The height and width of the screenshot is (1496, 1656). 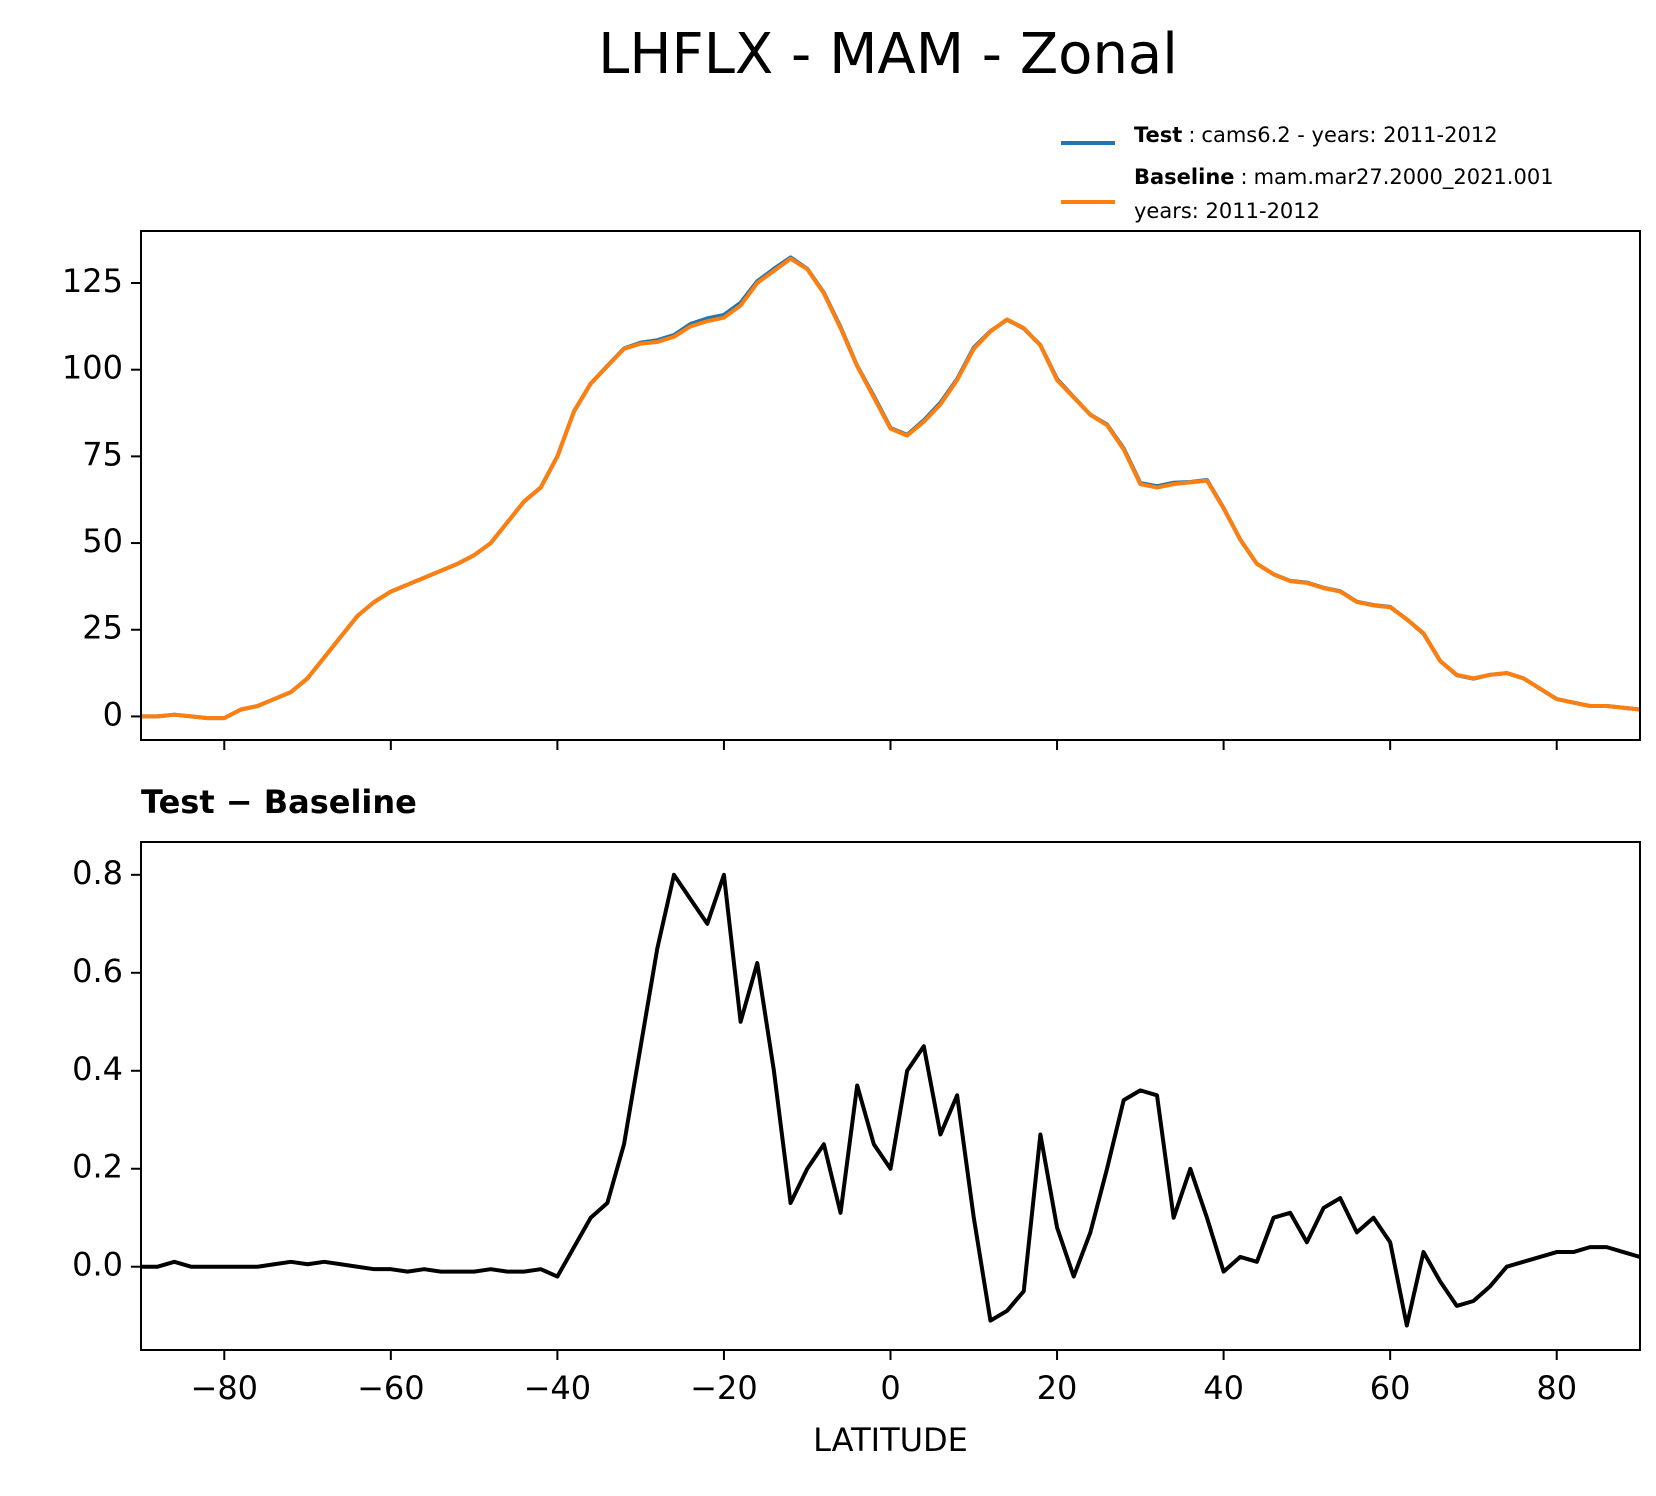 I want to click on x-tick-label: 40, so click(x=1223, y=1388).